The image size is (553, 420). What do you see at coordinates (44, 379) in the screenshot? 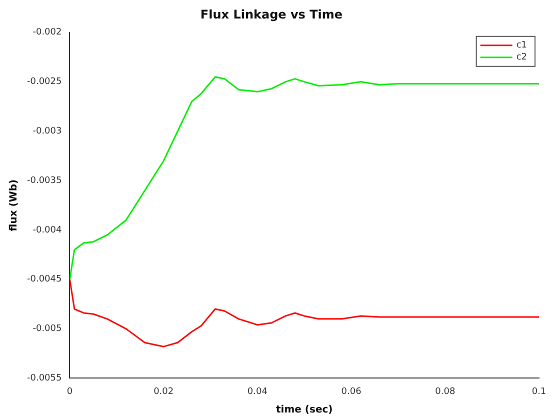
I see `y-tick-label: -0.0055` at bounding box center [44, 379].